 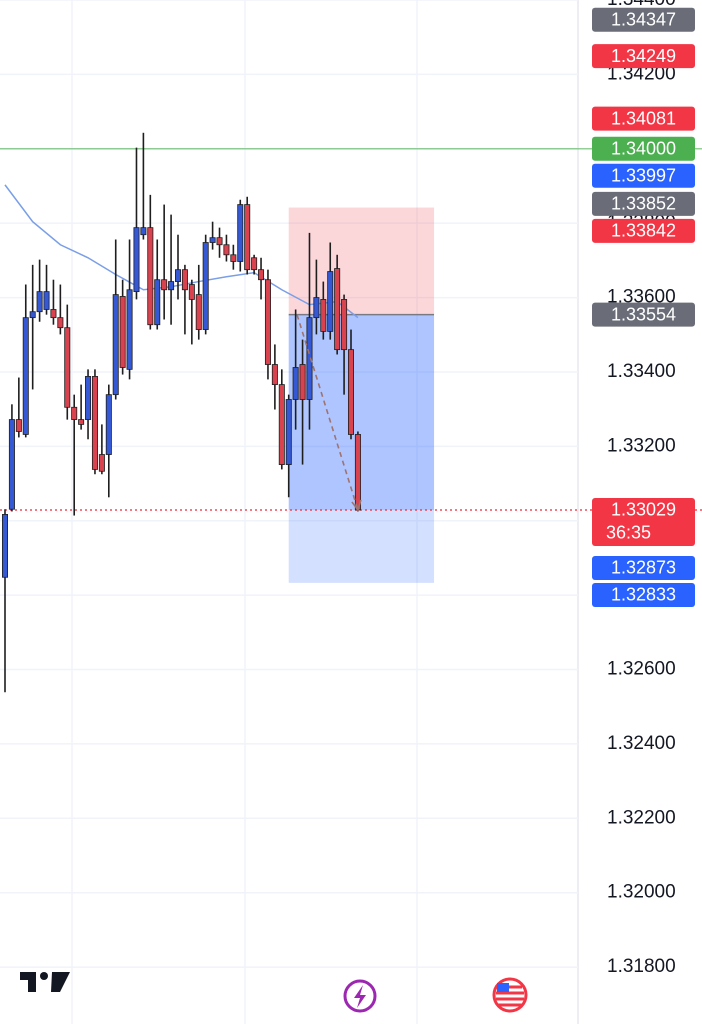 What do you see at coordinates (641, 371) in the screenshot?
I see `y-tick-label: 1.33400` at bounding box center [641, 371].